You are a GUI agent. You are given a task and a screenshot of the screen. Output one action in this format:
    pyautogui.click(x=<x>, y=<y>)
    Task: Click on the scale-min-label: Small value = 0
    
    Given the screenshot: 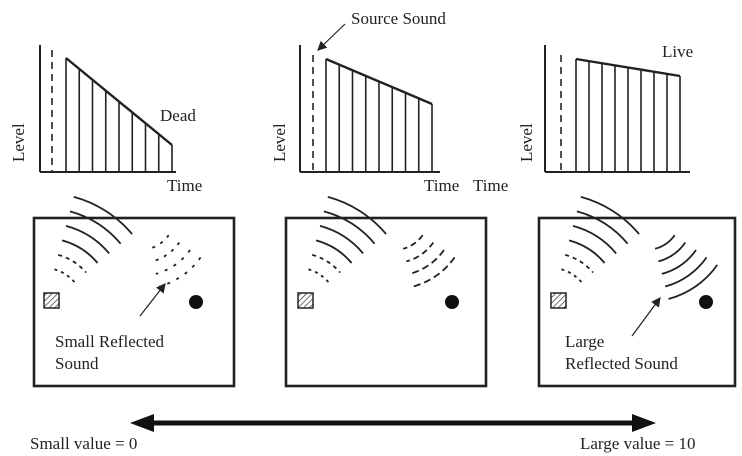 What is the action you would take?
    pyautogui.click(x=83, y=443)
    